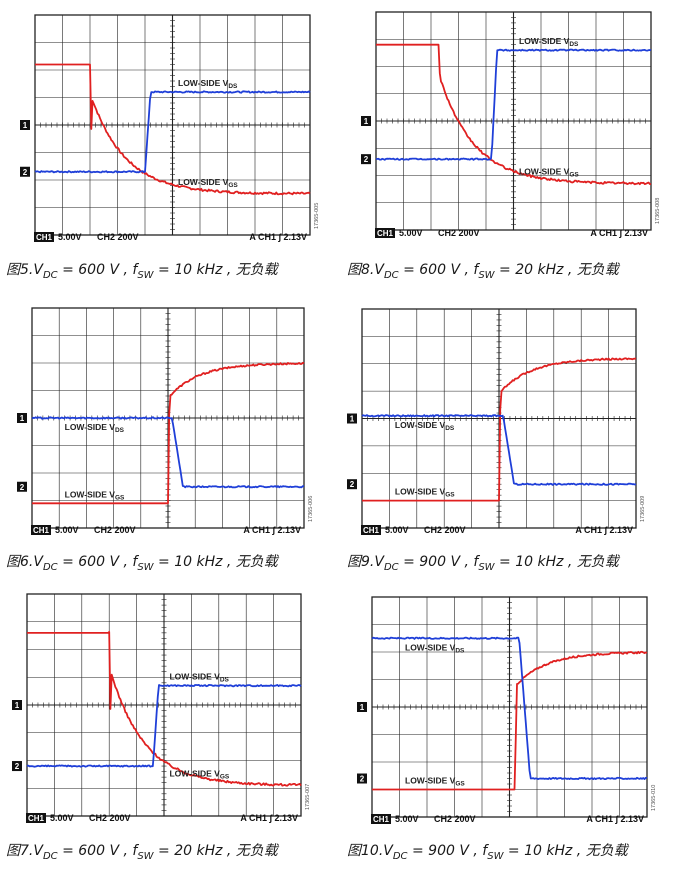 Image resolution: width=699 pixels, height=874 pixels. What do you see at coordinates (27, 270) in the screenshot?
I see `figure-number: 5.` at bounding box center [27, 270].